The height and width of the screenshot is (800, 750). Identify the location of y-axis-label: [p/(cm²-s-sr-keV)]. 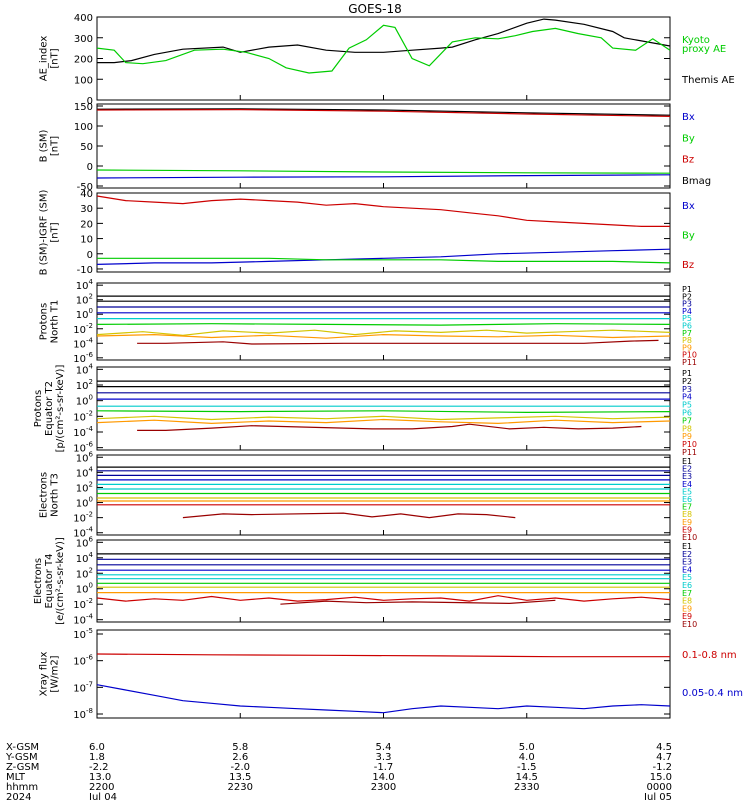
(60, 409).